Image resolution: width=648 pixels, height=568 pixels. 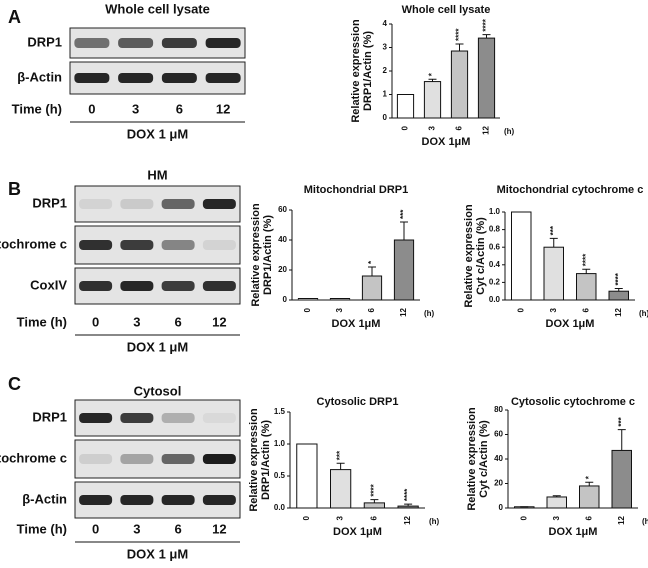 I want to click on blot-title: Whole cell lysate, so click(x=157, y=8).